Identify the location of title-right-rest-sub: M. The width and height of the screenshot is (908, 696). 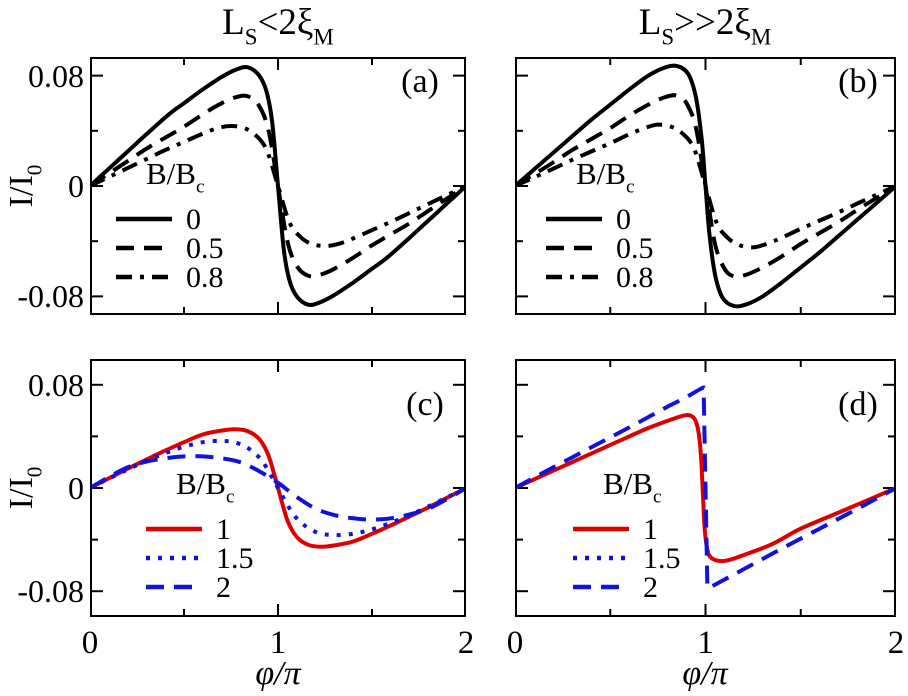
(761, 37).